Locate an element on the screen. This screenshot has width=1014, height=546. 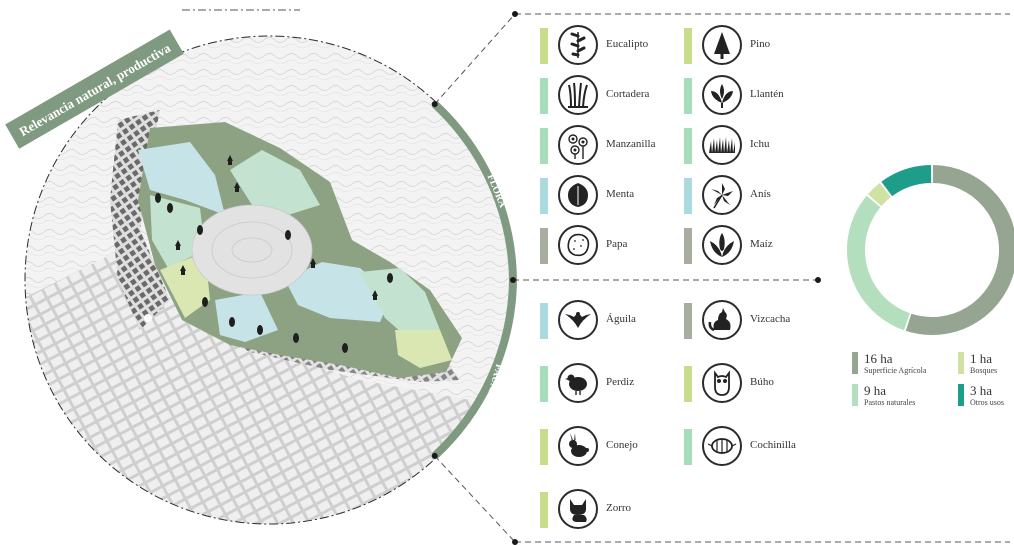
owl-icon is located at coordinates (722, 383).